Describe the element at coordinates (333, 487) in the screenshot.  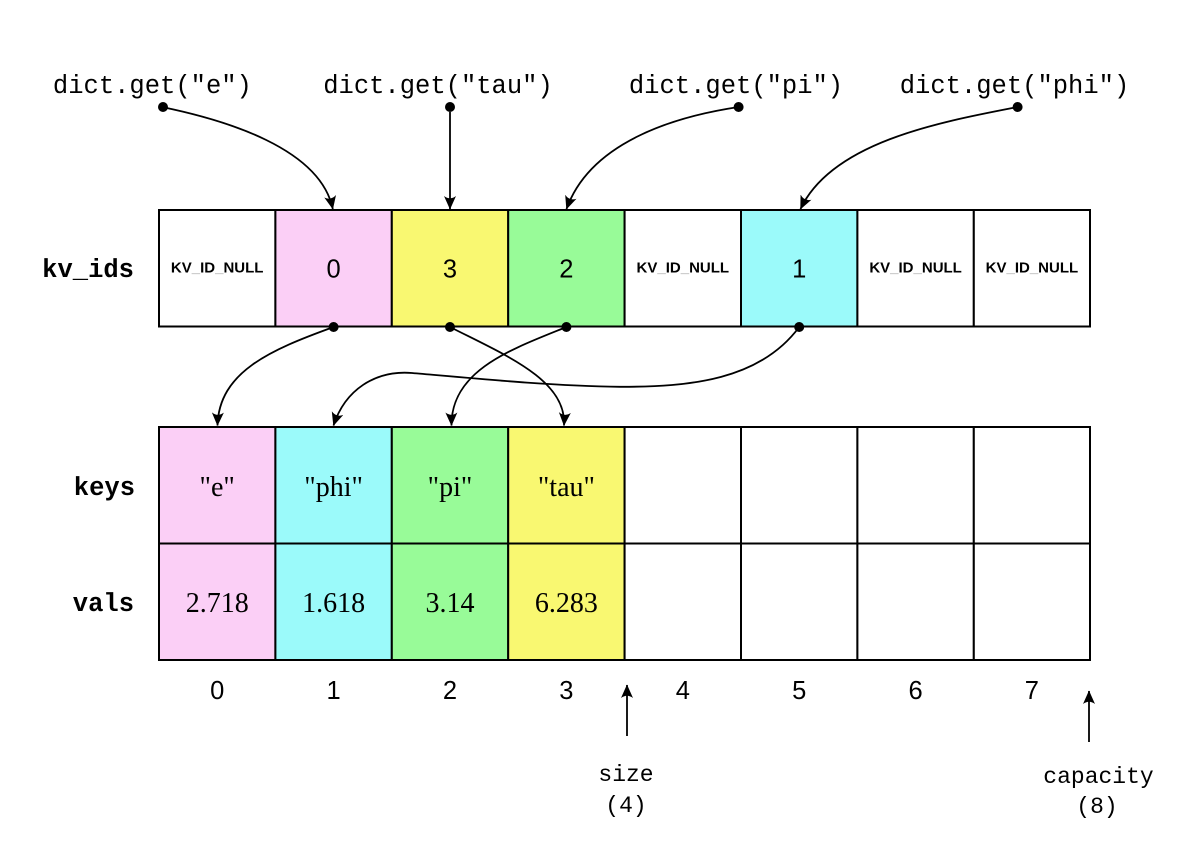
I see `svg-text: "phi"` at that location.